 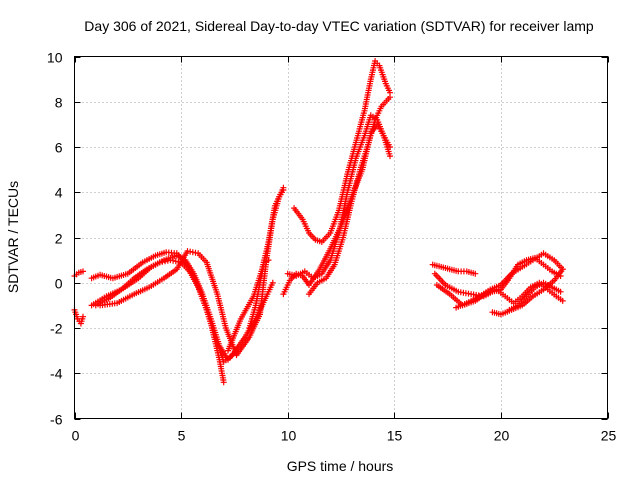 I want to click on y-tick-label: -4, so click(x=56, y=374).